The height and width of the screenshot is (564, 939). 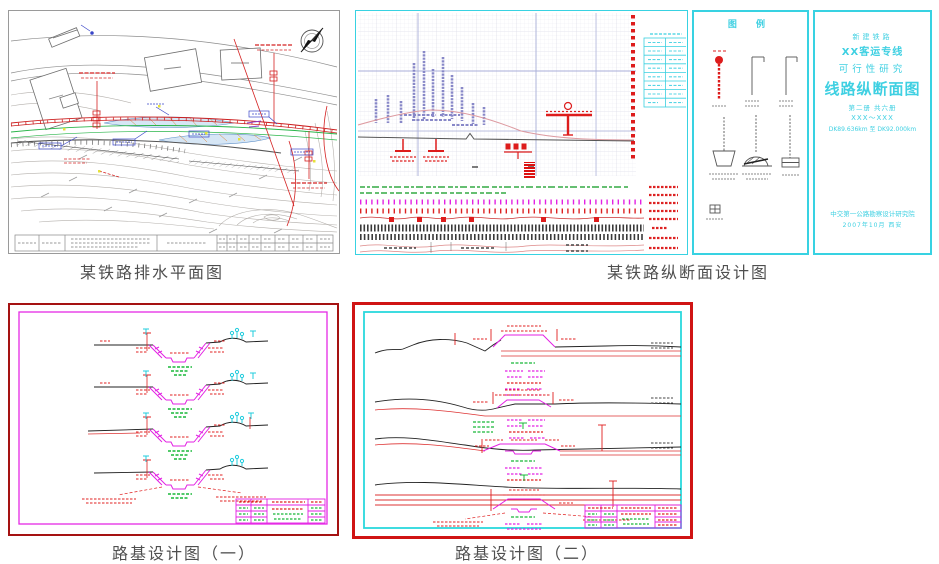 I want to click on line-name: XX客运专线, so click(x=872, y=52).